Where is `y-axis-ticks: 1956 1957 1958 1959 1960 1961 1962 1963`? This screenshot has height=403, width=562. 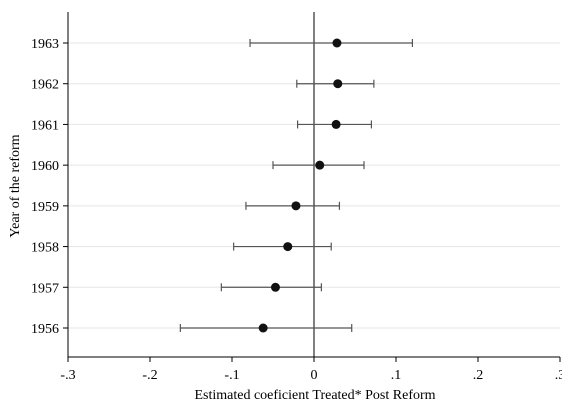
y-axis-ticks: 1956 1957 1958 1959 1960 1961 1962 1963 is located at coordinates (49, 187).